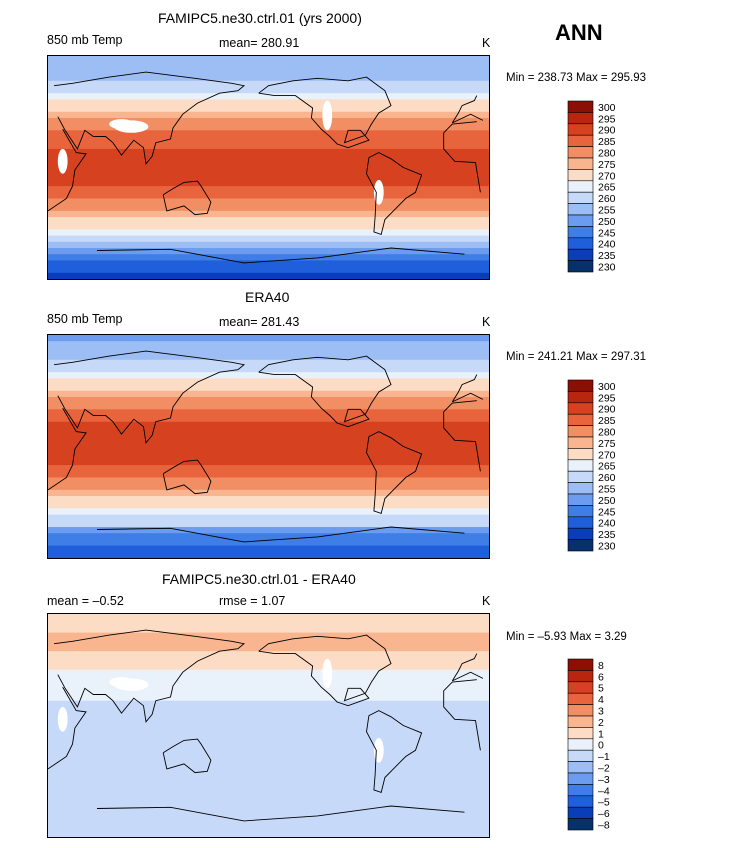 The width and height of the screenshot is (733, 848). I want to click on panel2-variable-label: 850 mb Temp, so click(85, 319).